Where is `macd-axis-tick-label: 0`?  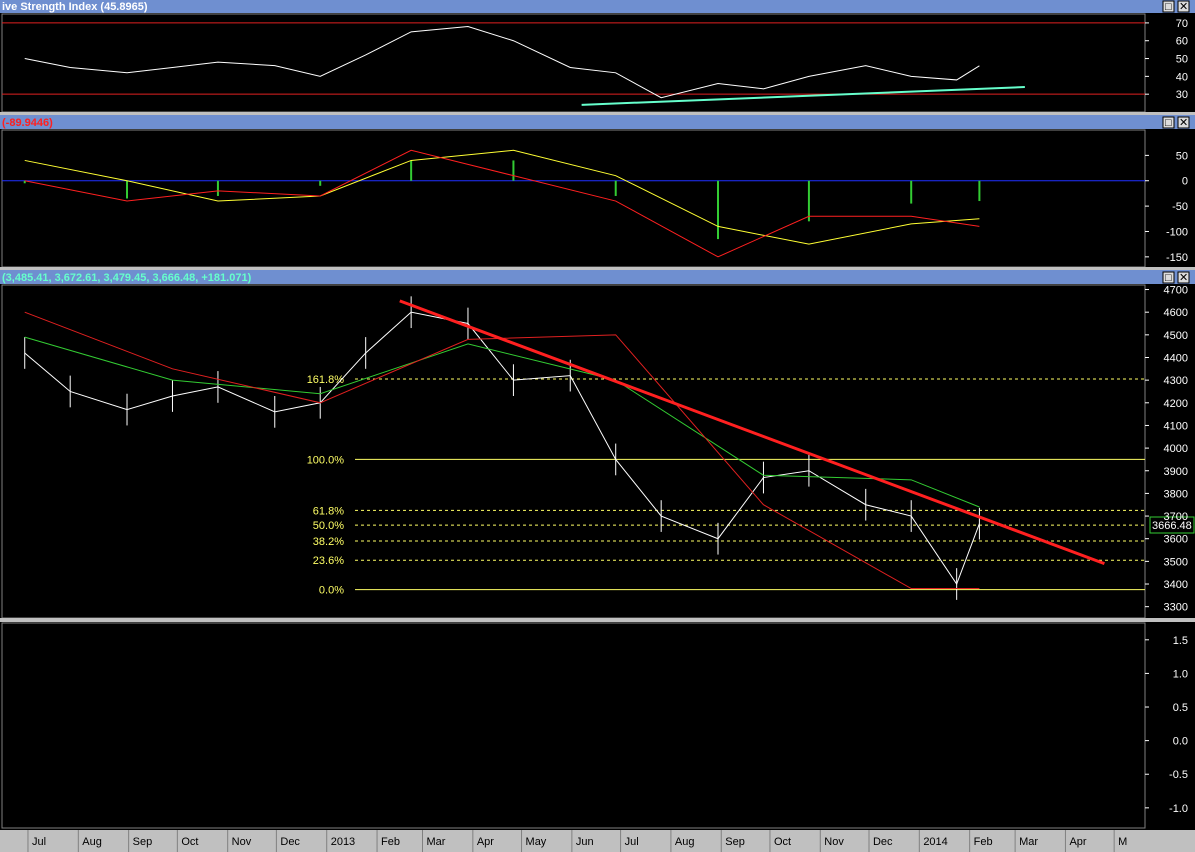
macd-axis-tick-label: 0 is located at coordinates (1185, 182).